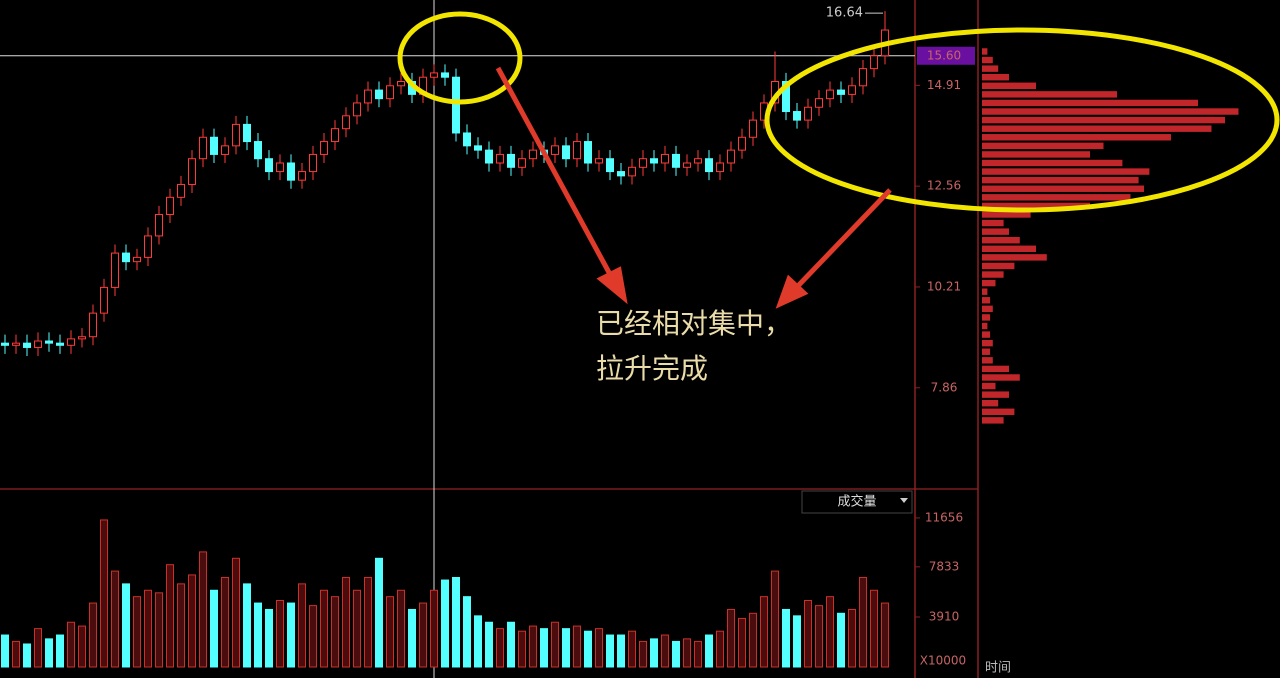  What do you see at coordinates (943, 661) in the screenshot?
I see `volume-unit: X10000` at bounding box center [943, 661].